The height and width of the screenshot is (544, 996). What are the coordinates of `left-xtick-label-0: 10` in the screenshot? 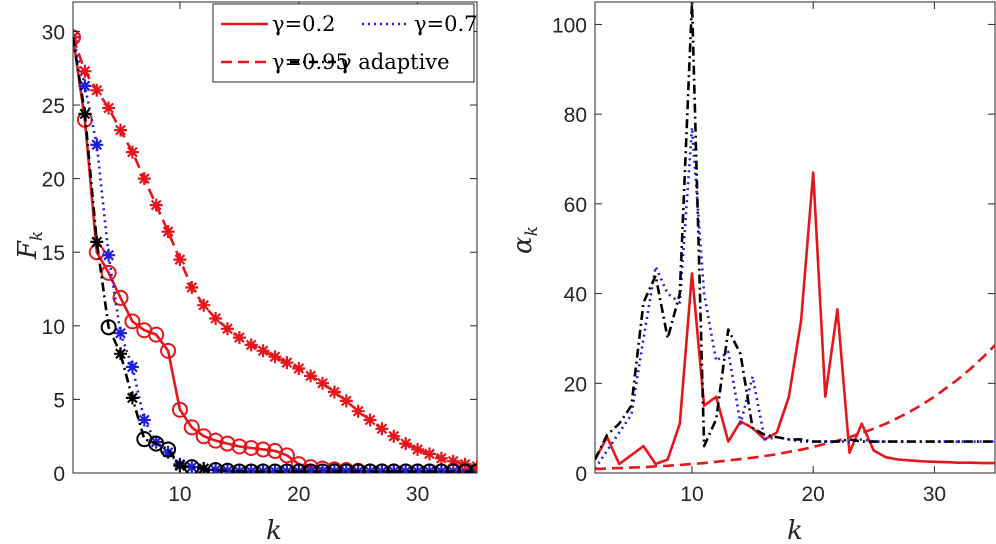 It's located at (179, 494).